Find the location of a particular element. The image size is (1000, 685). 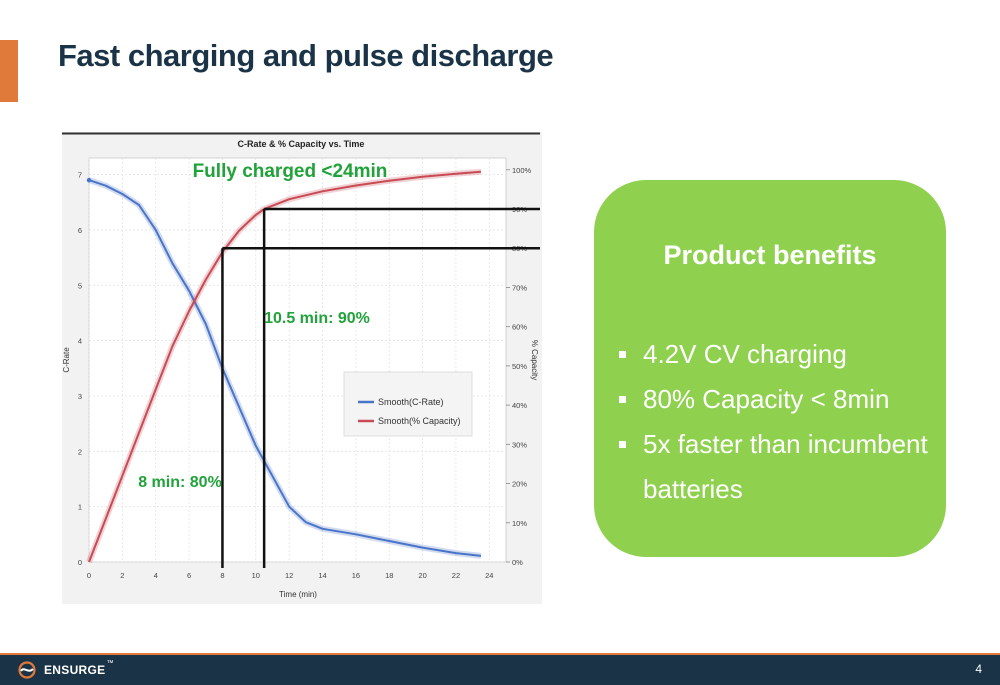

y-left-tick-label: 5 is located at coordinates (80, 285).